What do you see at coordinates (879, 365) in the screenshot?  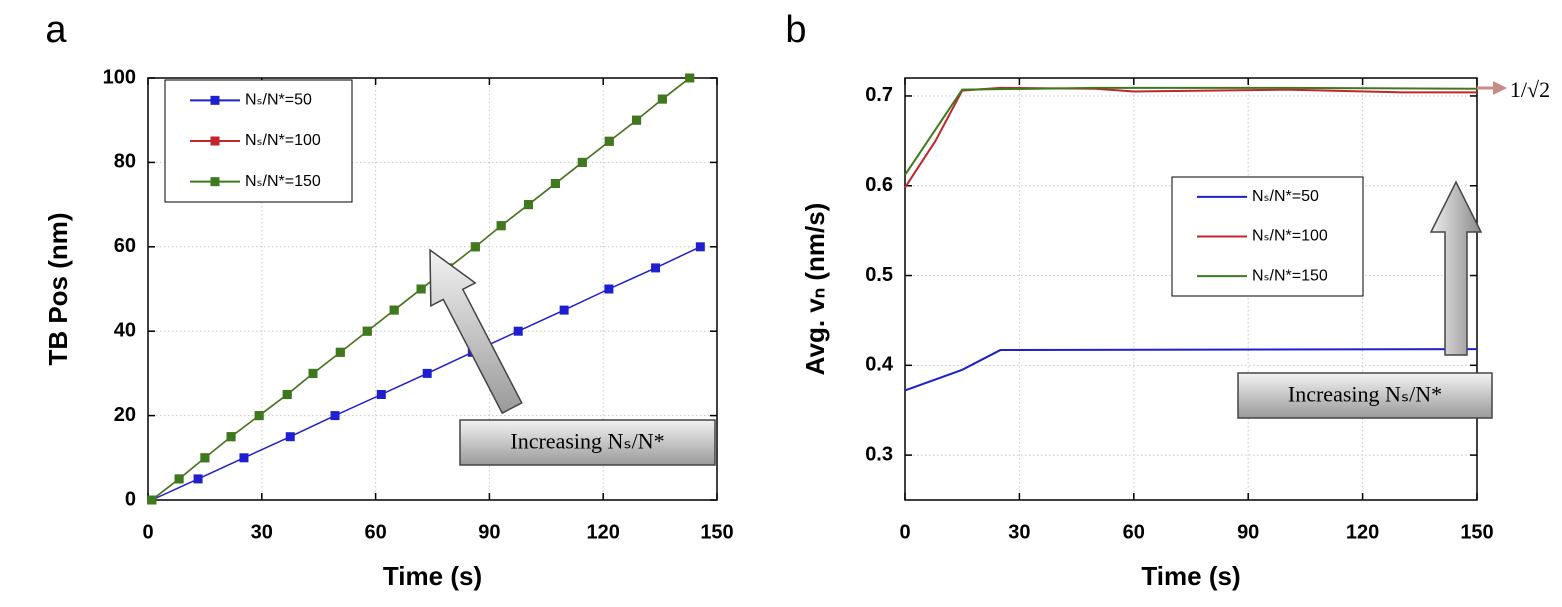 I see `y-tick-label: 0.4` at bounding box center [879, 365].